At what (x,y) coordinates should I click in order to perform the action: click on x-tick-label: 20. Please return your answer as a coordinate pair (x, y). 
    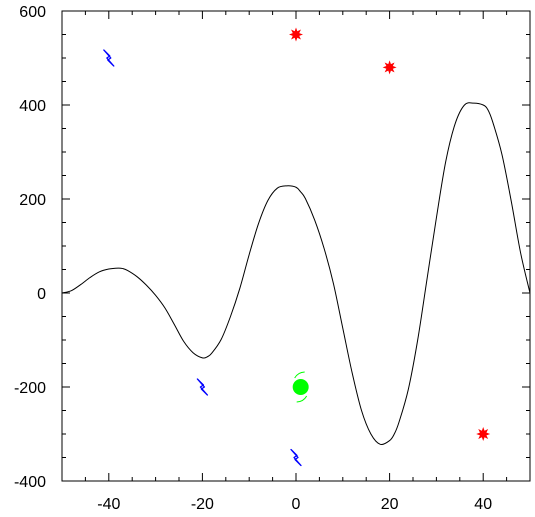
    Looking at the image, I should click on (390, 504).